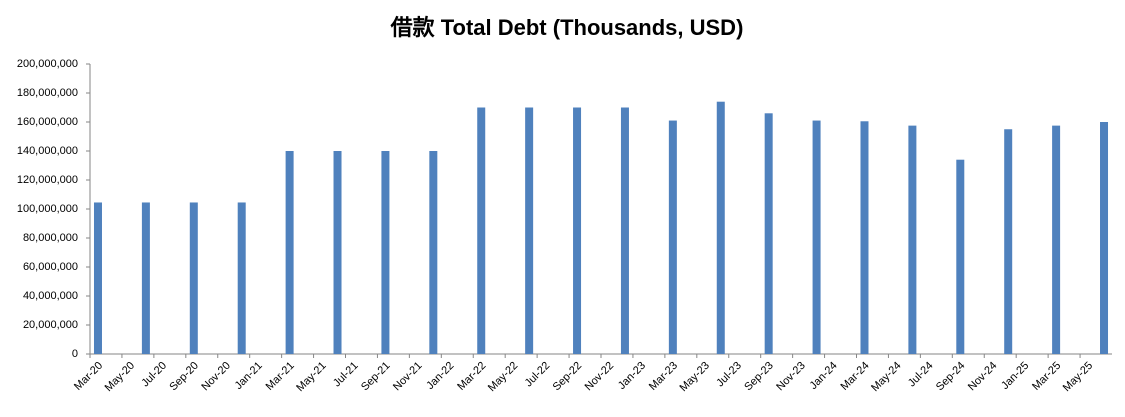 The height and width of the screenshot is (417, 1125). Describe the element at coordinates (663, 376) in the screenshot. I see `x-tick-label: Mar-23` at that location.